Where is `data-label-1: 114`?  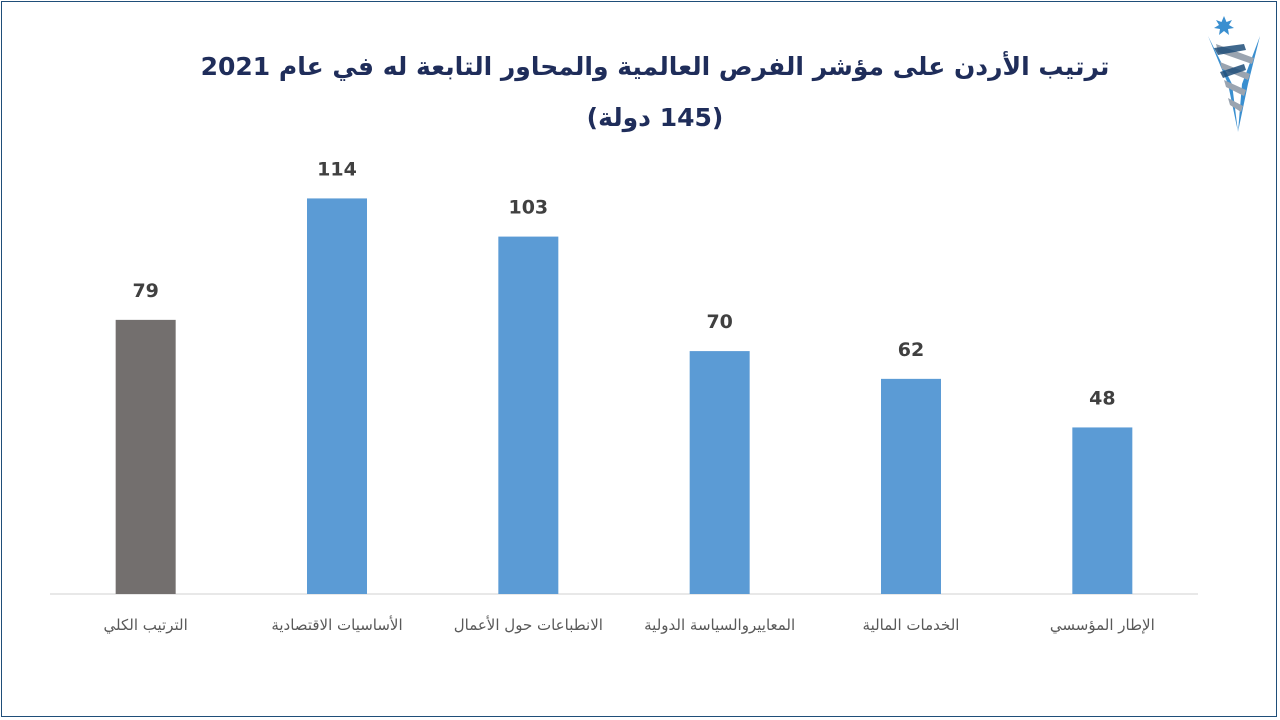 data-label-1: 114 is located at coordinates (337, 169).